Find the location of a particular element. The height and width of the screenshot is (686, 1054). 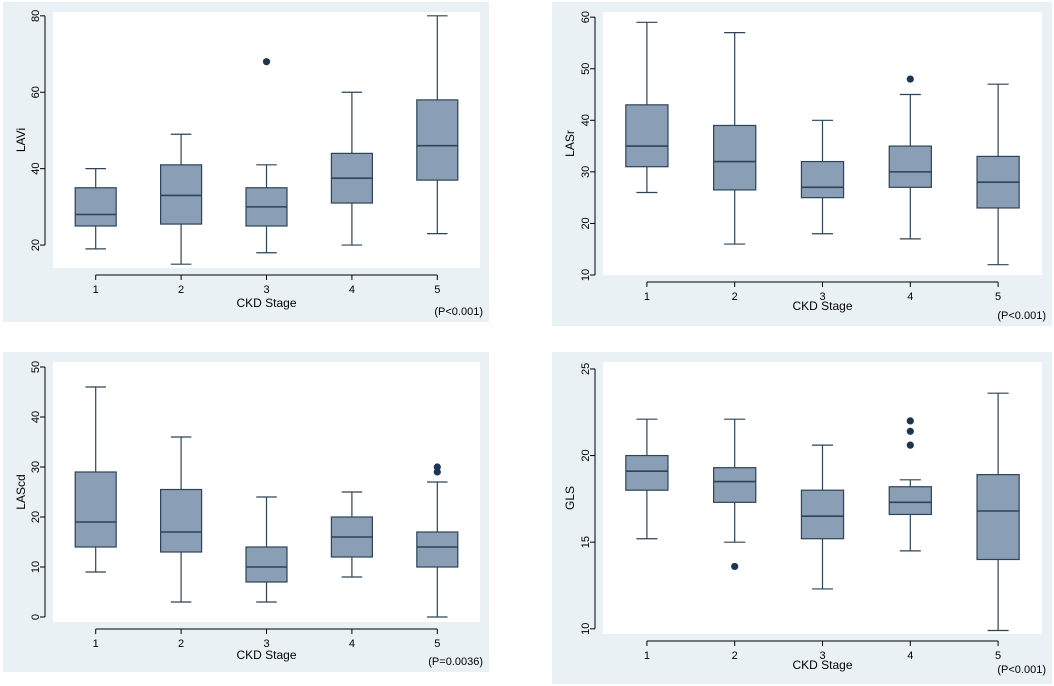

y-tick-label-lascd-50: 50 is located at coordinates (36, 367).